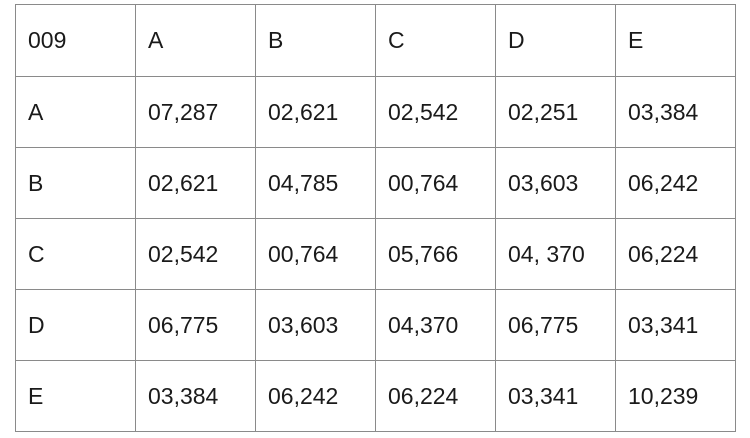  What do you see at coordinates (435, 254) in the screenshot?
I see `table-cell: 05,766` at bounding box center [435, 254].